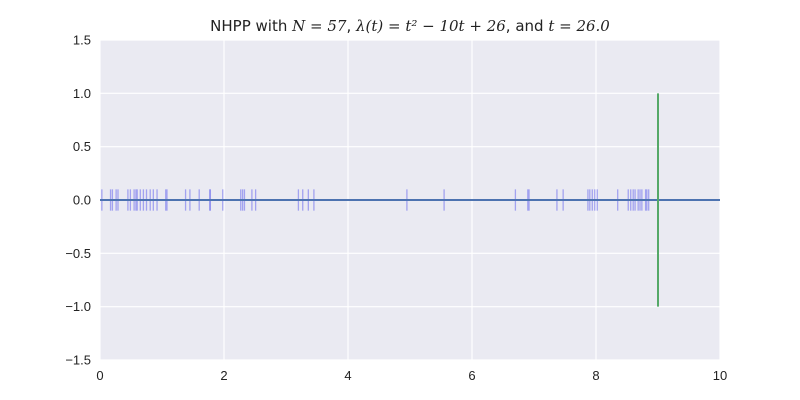  I want to click on title-t-expression: t = 26.0, so click(579, 26).